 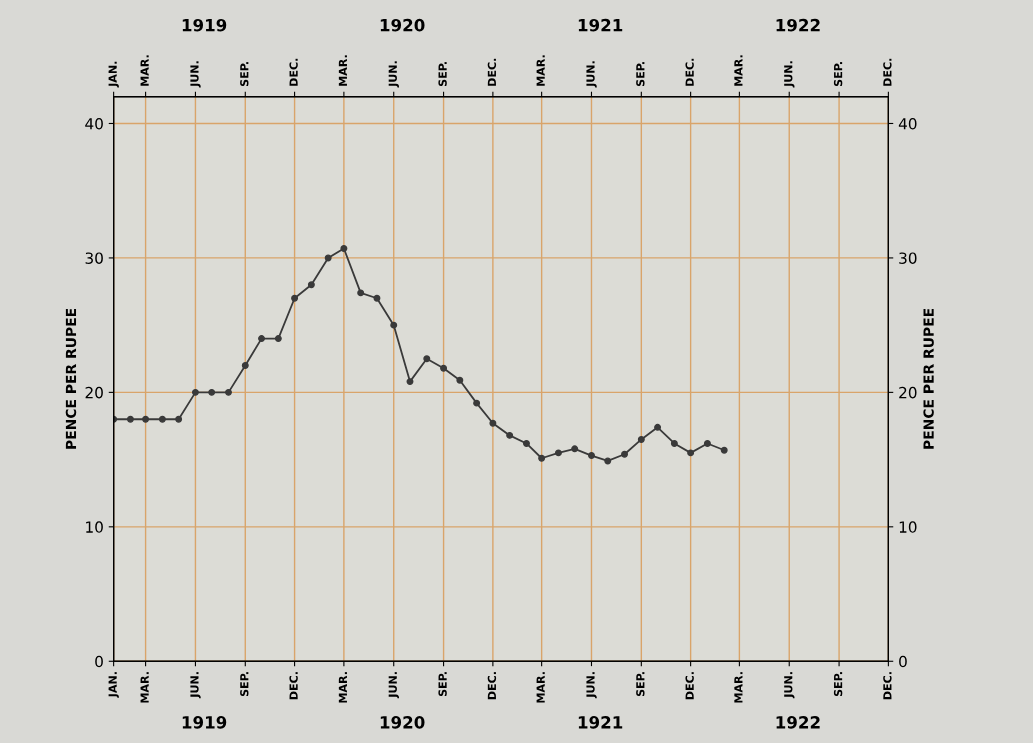 What do you see at coordinates (903, 661) in the screenshot?
I see `y2-tick-label: 0` at bounding box center [903, 661].